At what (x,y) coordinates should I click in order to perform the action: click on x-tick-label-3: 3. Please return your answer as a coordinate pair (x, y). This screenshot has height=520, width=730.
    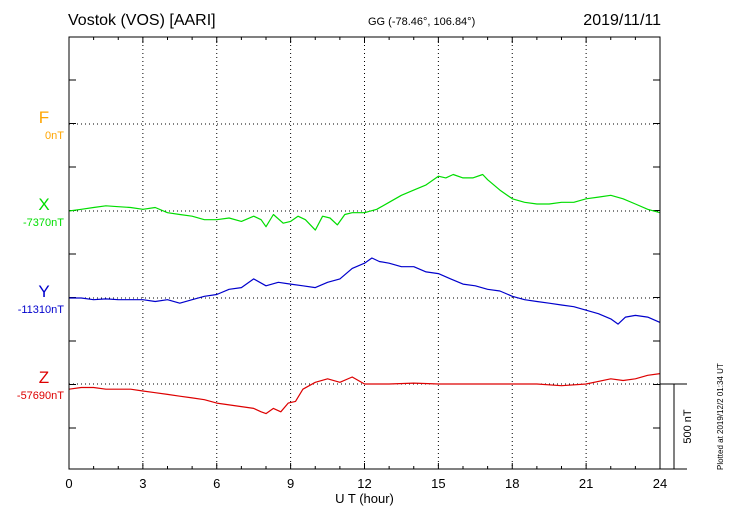
    Looking at the image, I should click on (142, 483).